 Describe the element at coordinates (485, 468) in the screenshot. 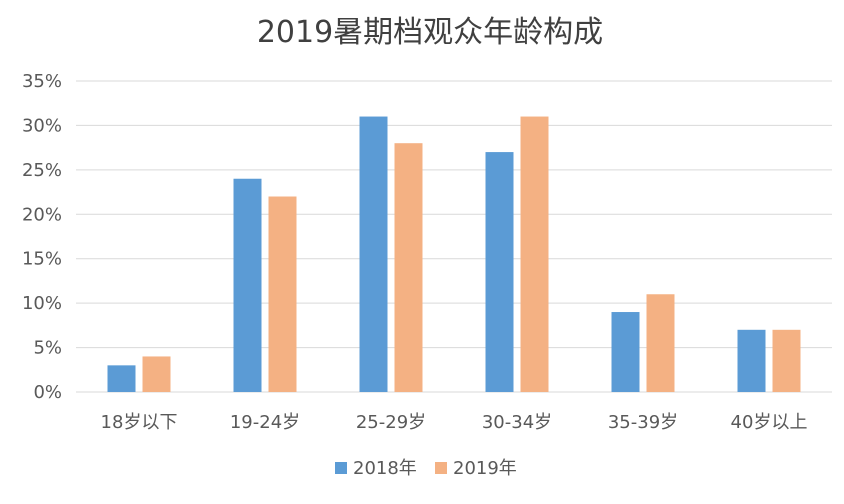

I see `legend-label: 2019年` at that location.